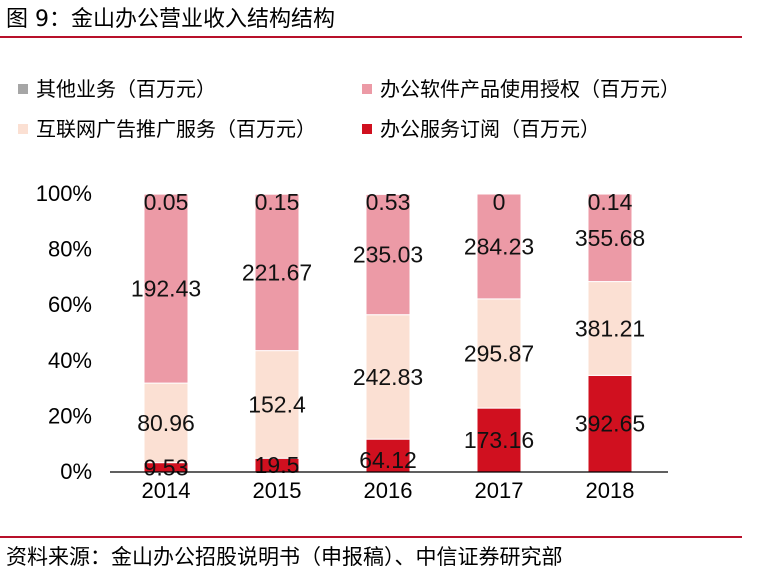  I want to click on data-label-ads: 152.4, so click(277, 404).